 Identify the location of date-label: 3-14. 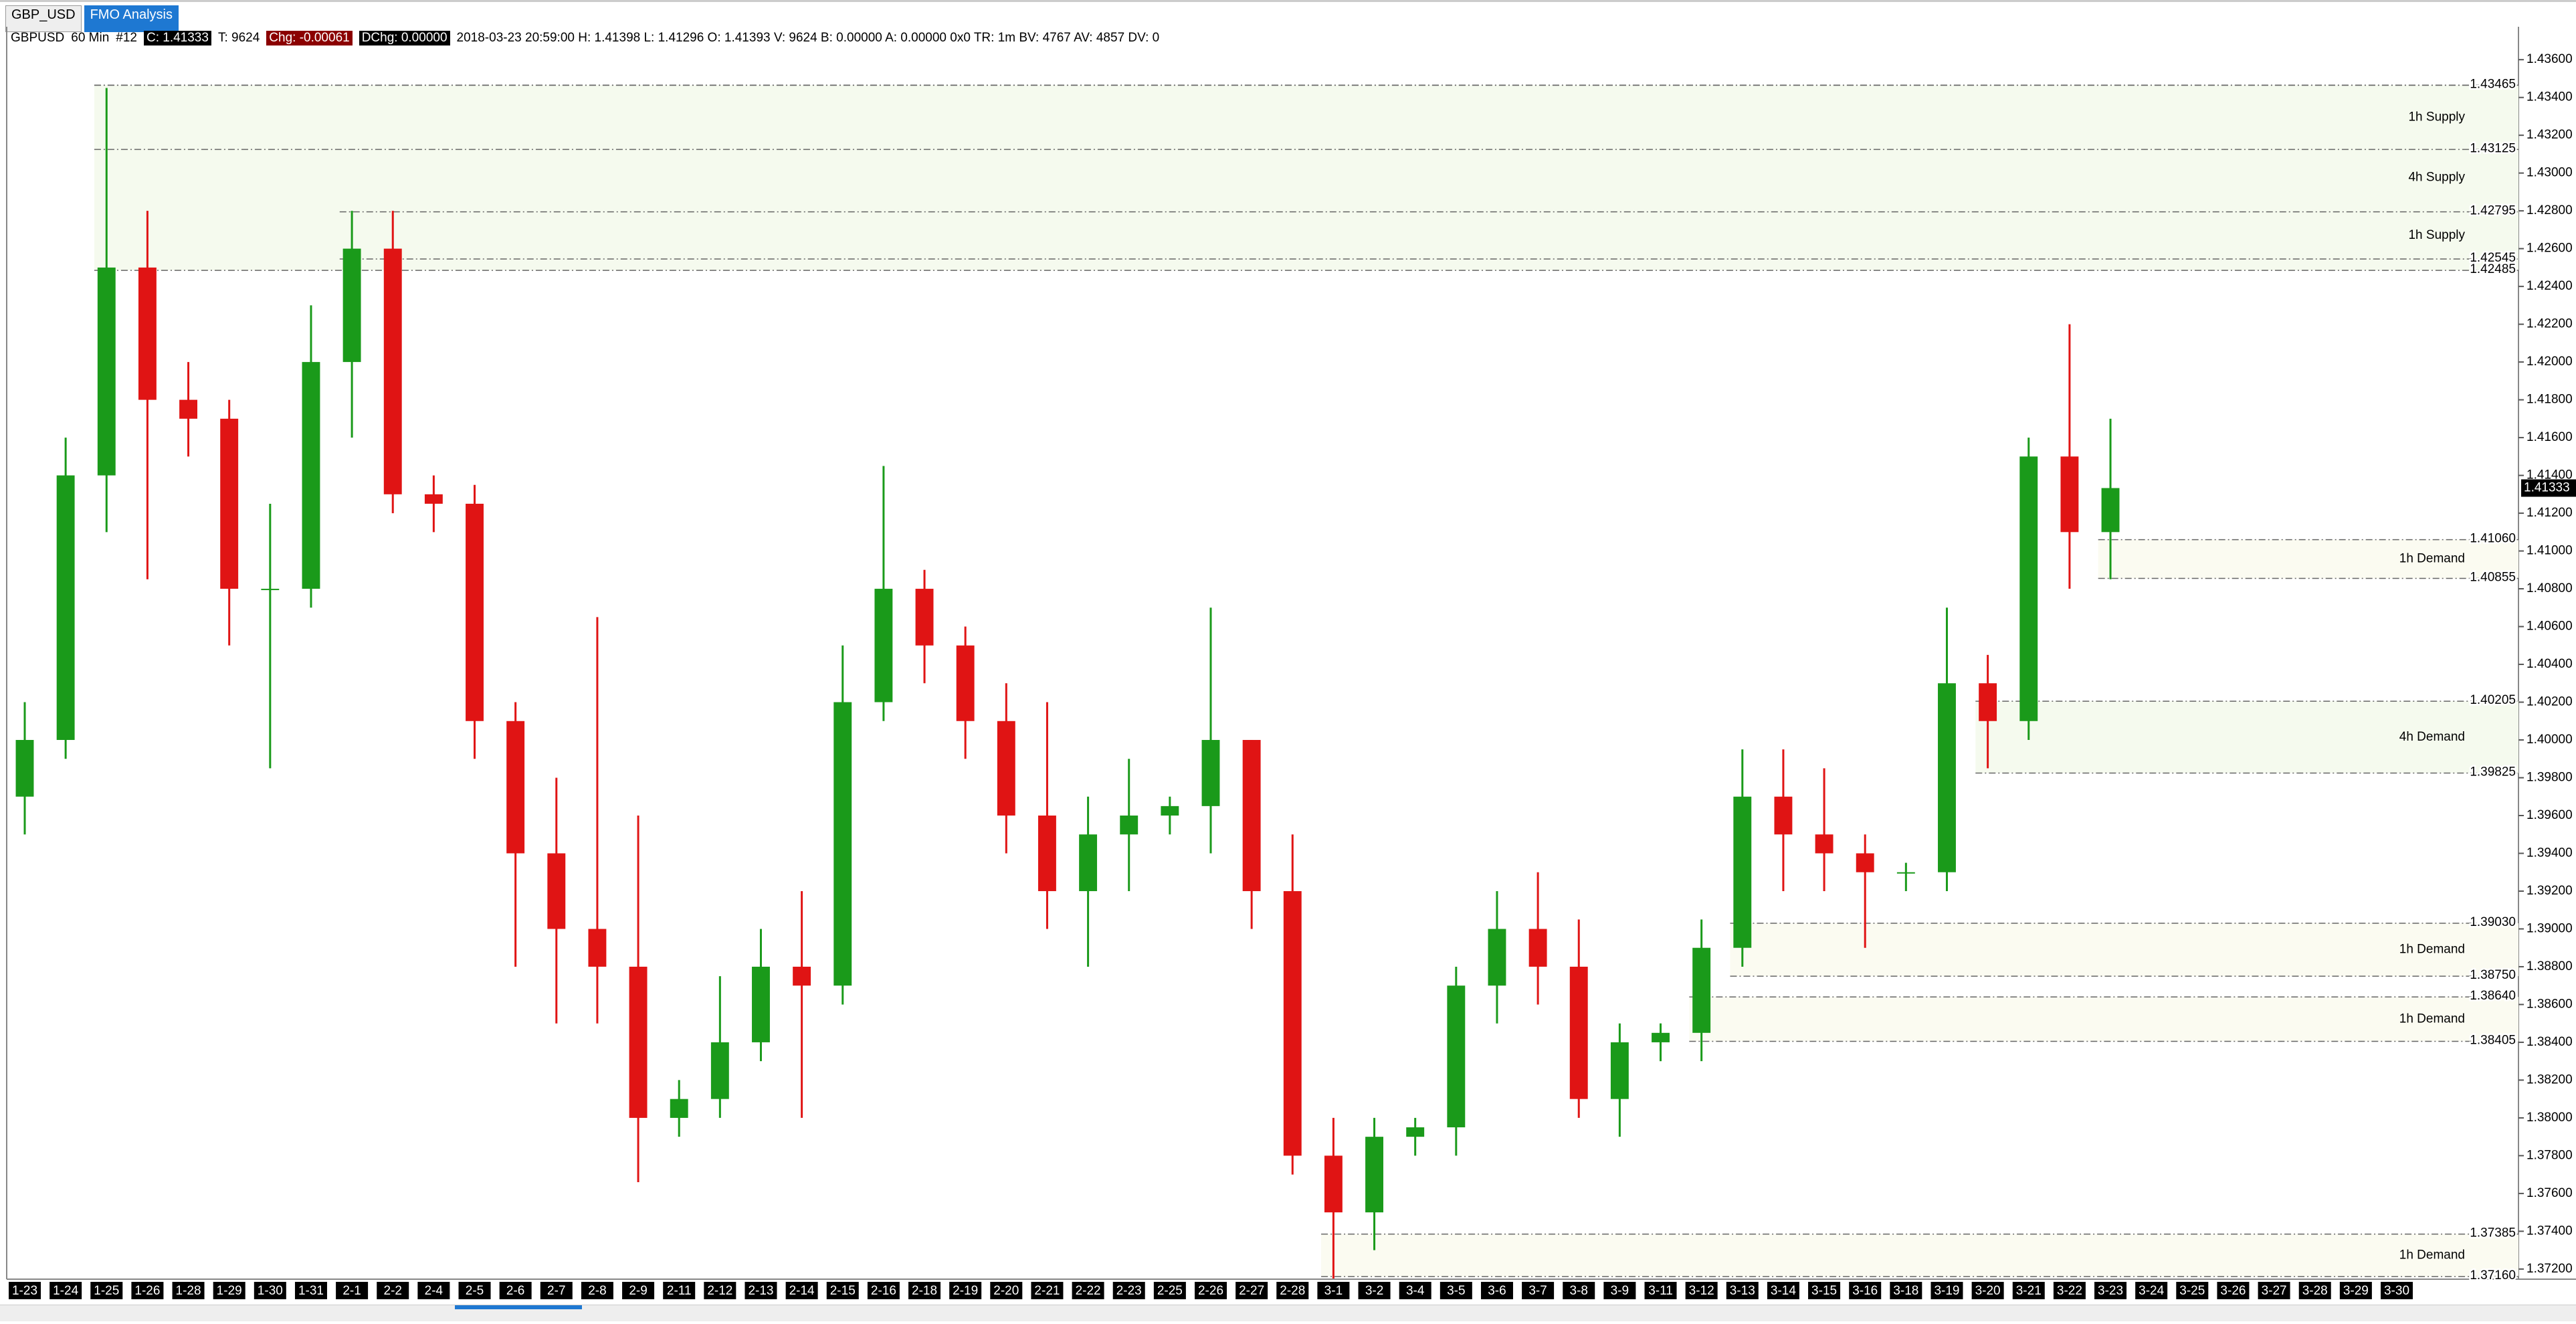
(1783, 1291).